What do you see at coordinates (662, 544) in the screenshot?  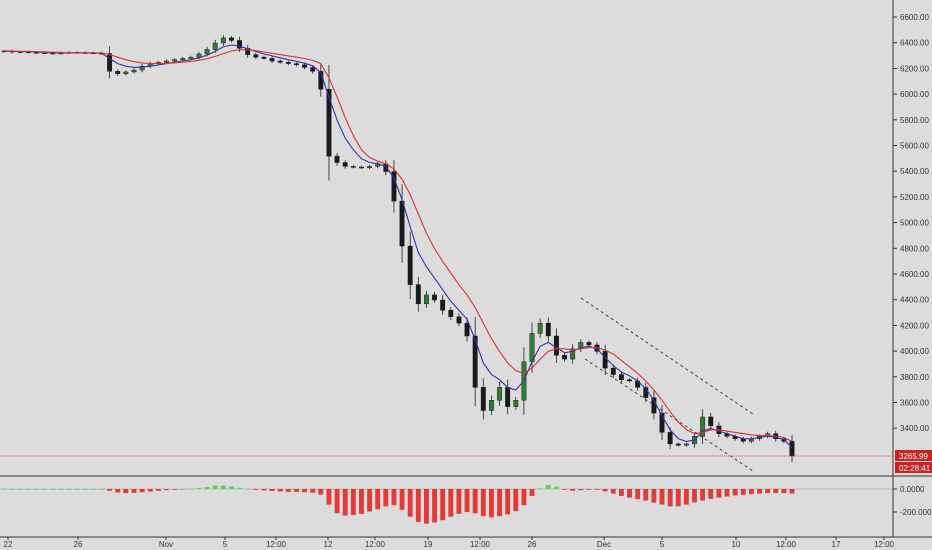 I see `time-tick-label: 5` at bounding box center [662, 544].